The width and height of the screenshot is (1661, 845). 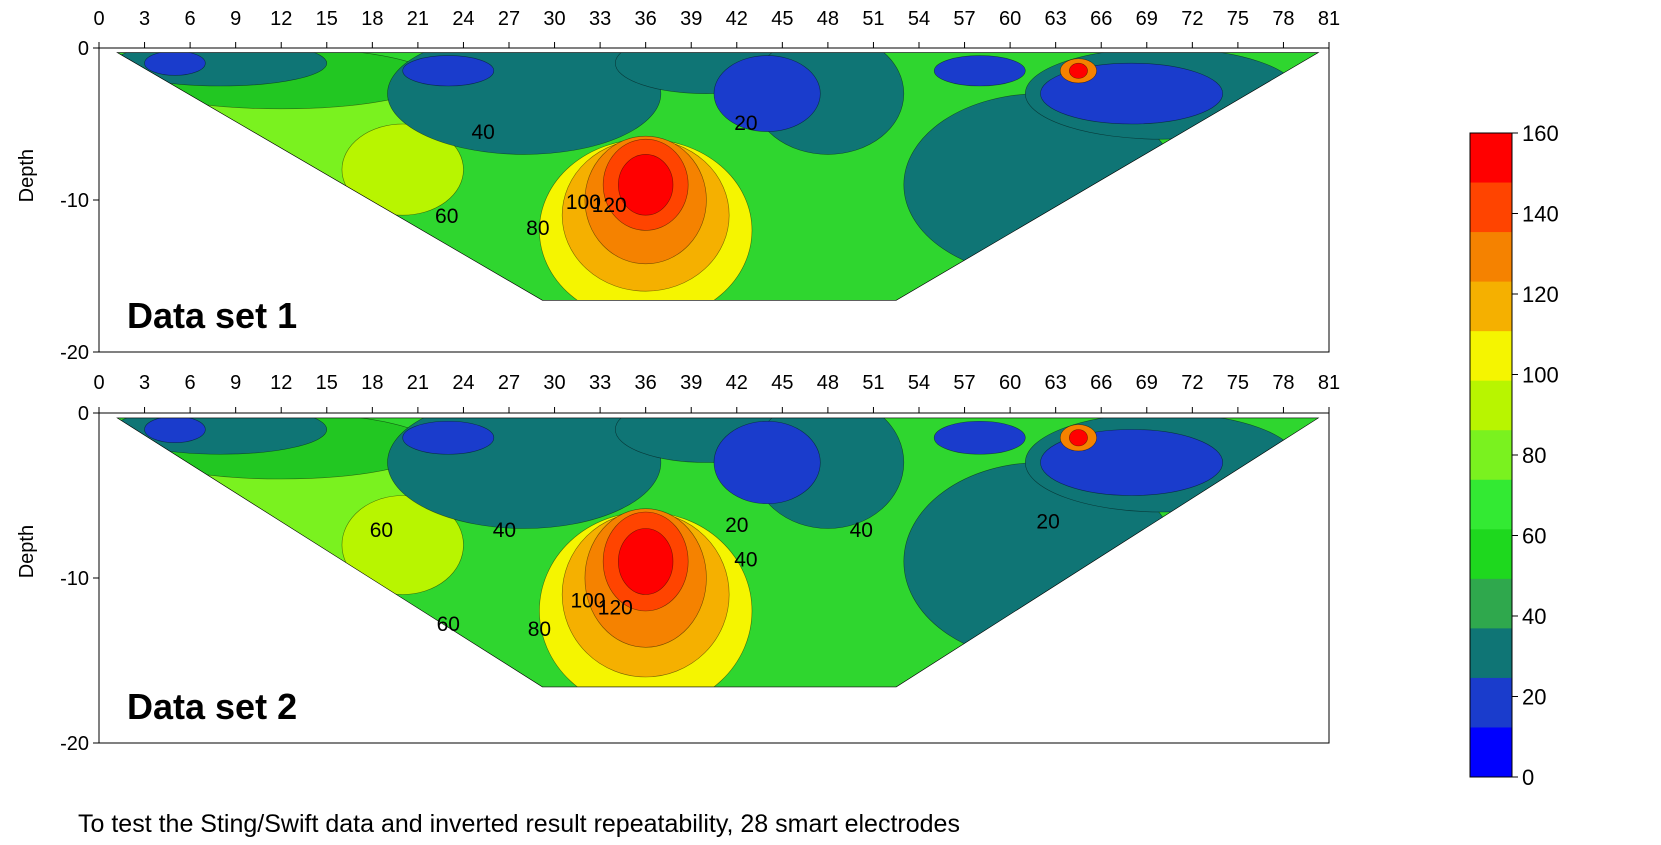 What do you see at coordinates (1514, 455) in the screenshot?
I see `colorbar: 160 140 120 100 80 60 40 20 0` at bounding box center [1514, 455].